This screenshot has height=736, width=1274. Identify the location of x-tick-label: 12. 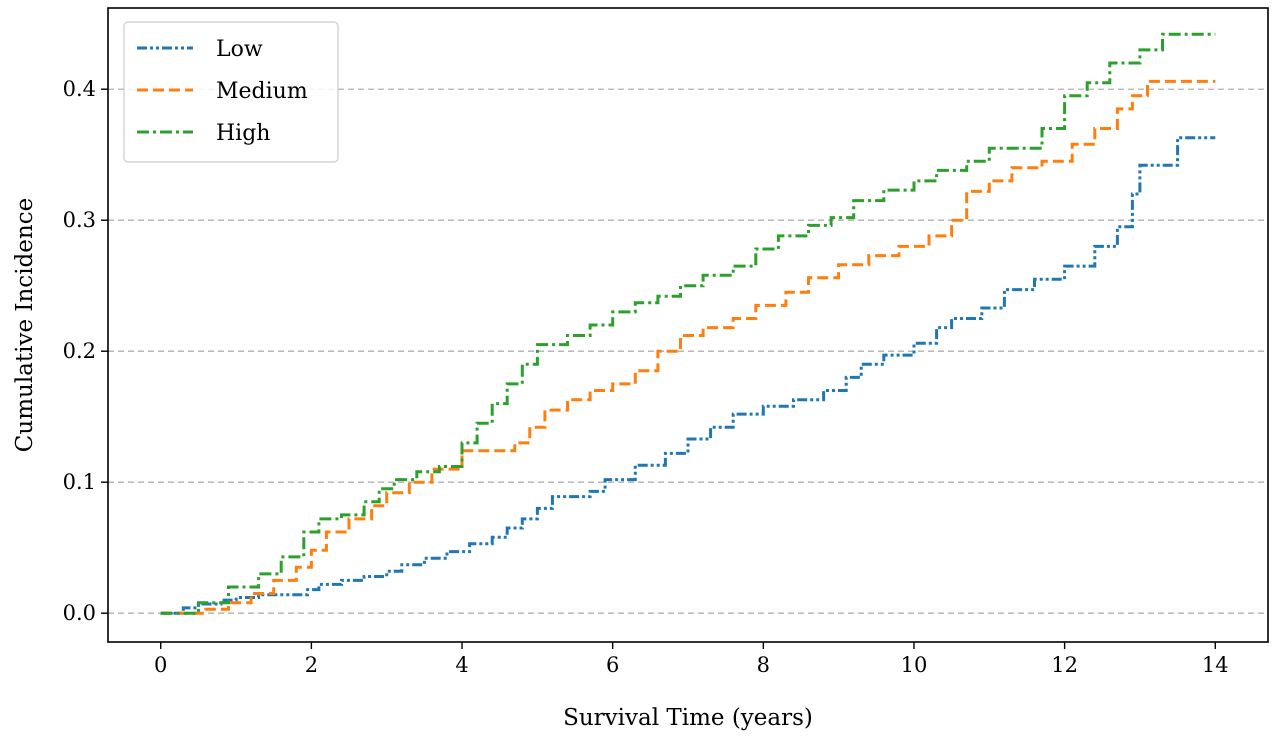
(1064, 665).